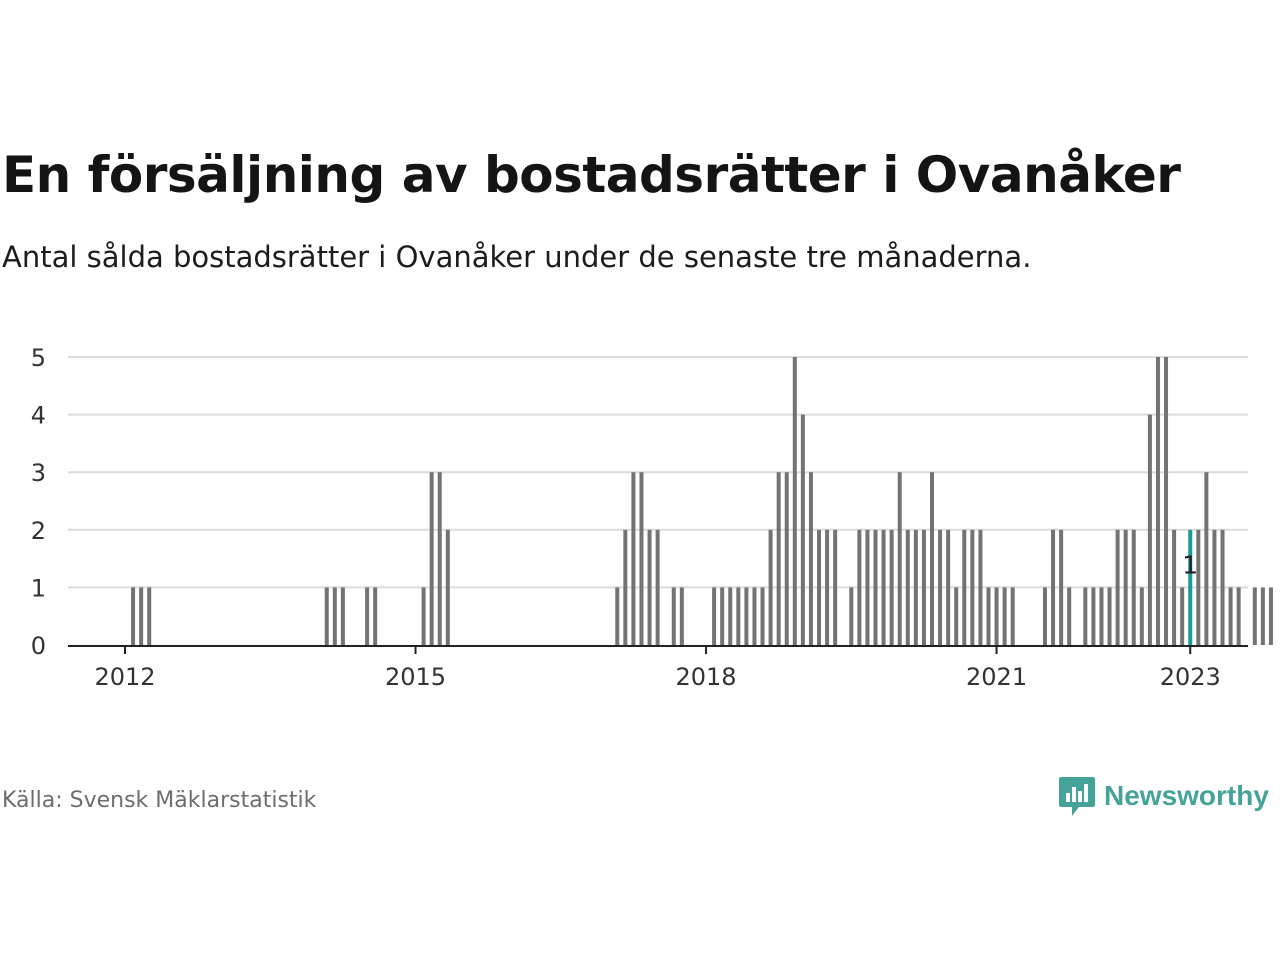 The image size is (1280, 960). What do you see at coordinates (124, 677) in the screenshot?
I see `x-tick-label: 2012` at bounding box center [124, 677].